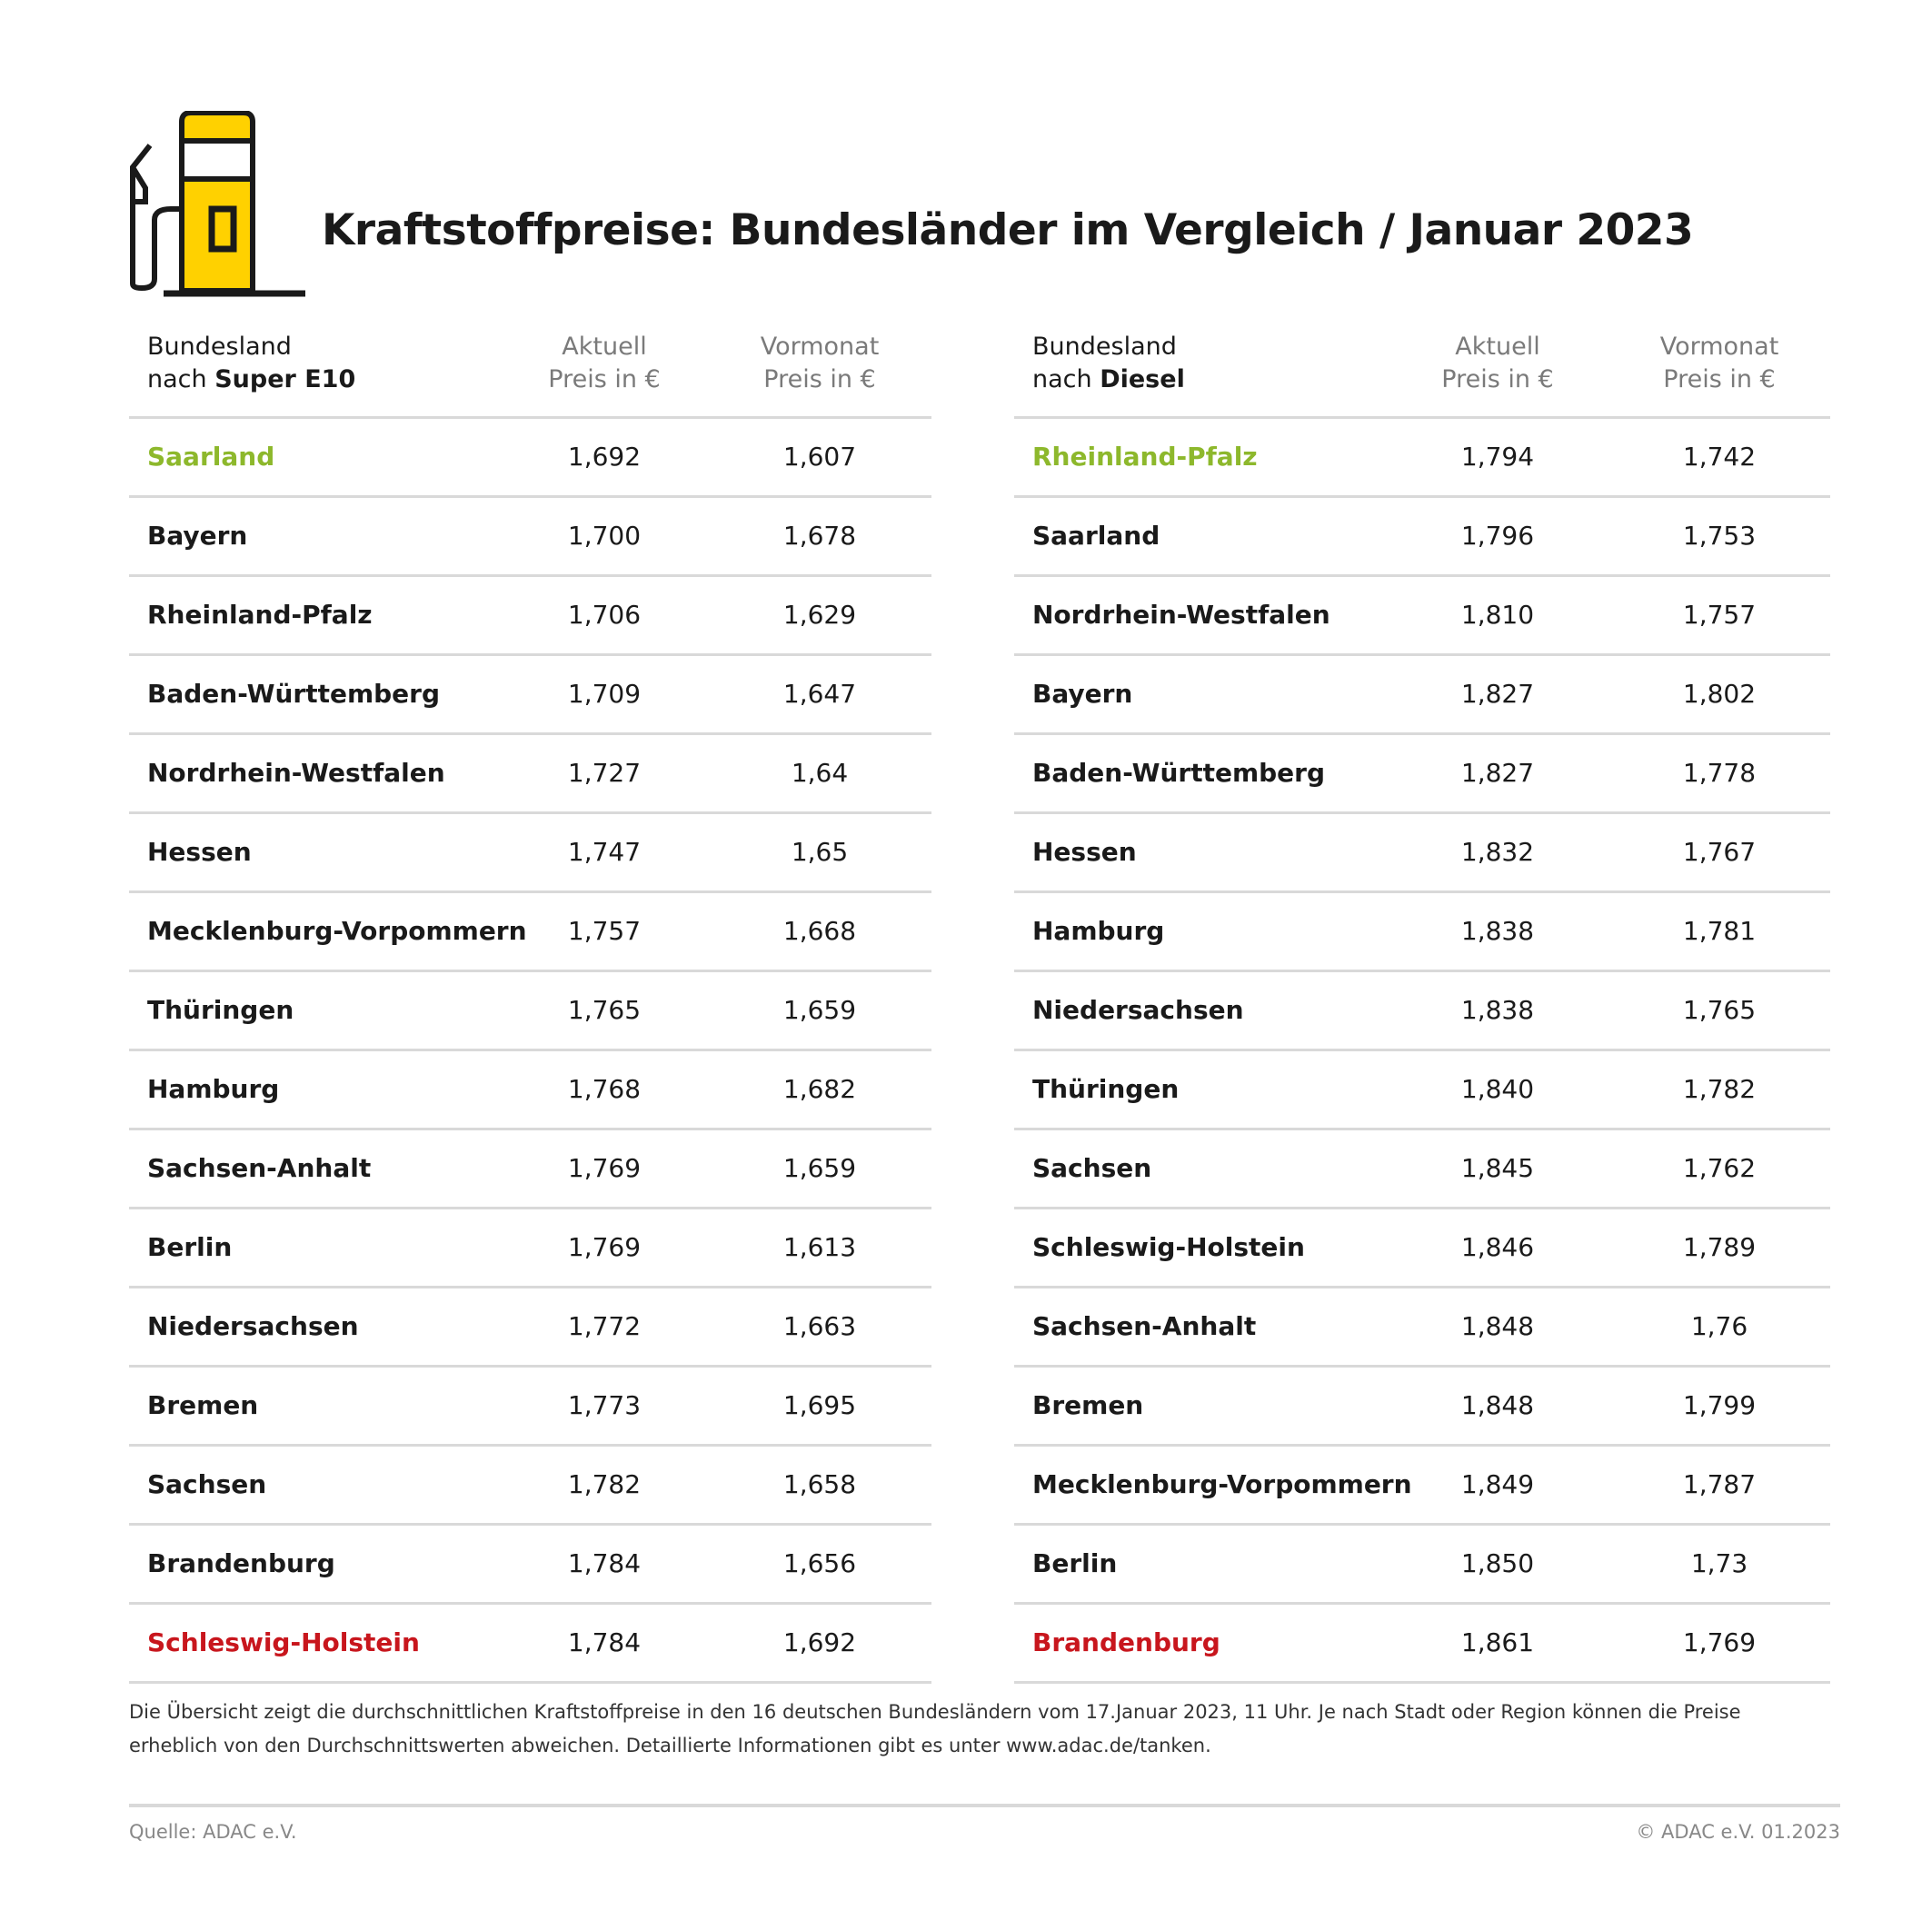 This screenshot has width=1932, height=1920. I want to click on bundesland-name: Sachsen, so click(207, 1484).